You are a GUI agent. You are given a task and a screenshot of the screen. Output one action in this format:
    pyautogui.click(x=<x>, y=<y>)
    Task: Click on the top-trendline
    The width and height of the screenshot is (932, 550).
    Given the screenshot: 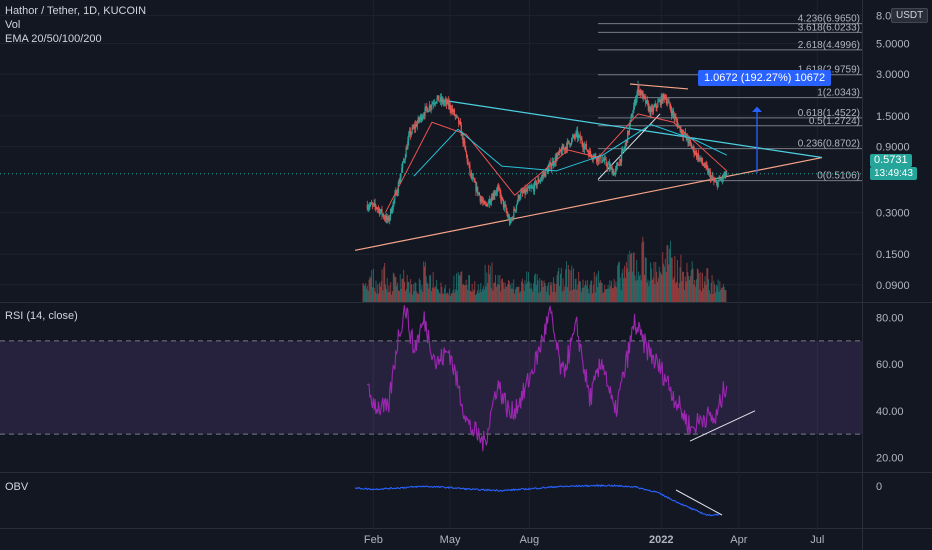 What is the action you would take?
    pyautogui.click(x=659, y=86)
    